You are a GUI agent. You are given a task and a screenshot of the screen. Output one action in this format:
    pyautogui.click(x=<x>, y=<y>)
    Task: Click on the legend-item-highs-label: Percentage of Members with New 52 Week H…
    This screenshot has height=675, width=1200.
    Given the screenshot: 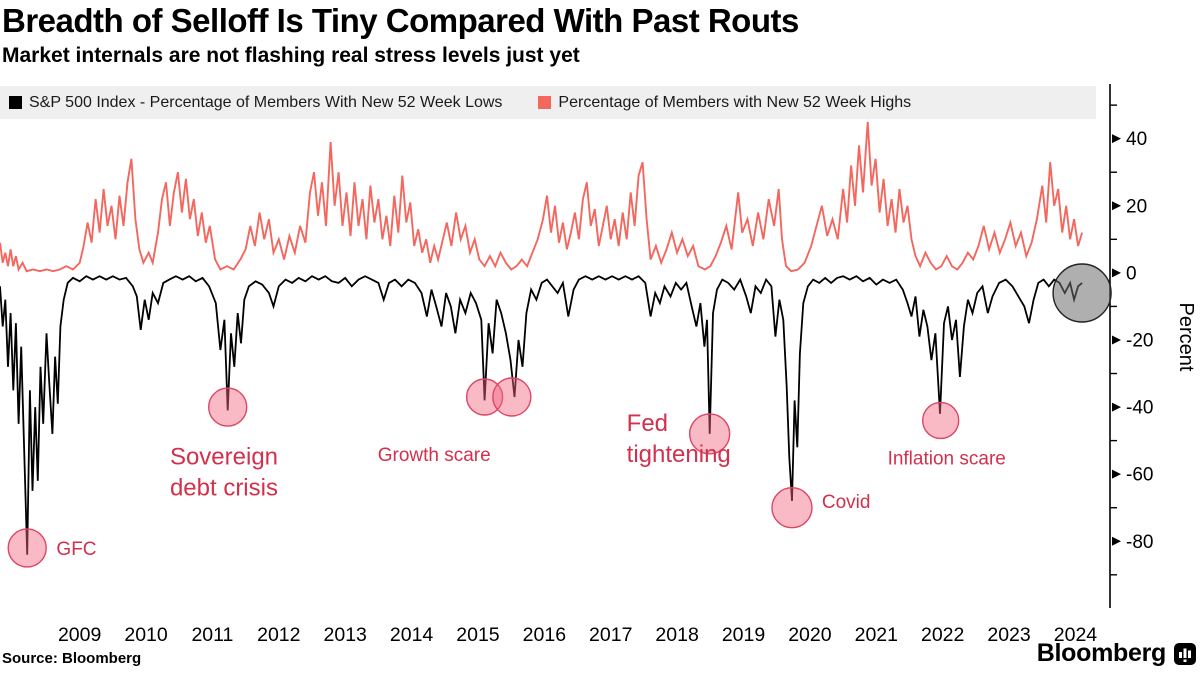 What is the action you would take?
    pyautogui.click(x=735, y=102)
    